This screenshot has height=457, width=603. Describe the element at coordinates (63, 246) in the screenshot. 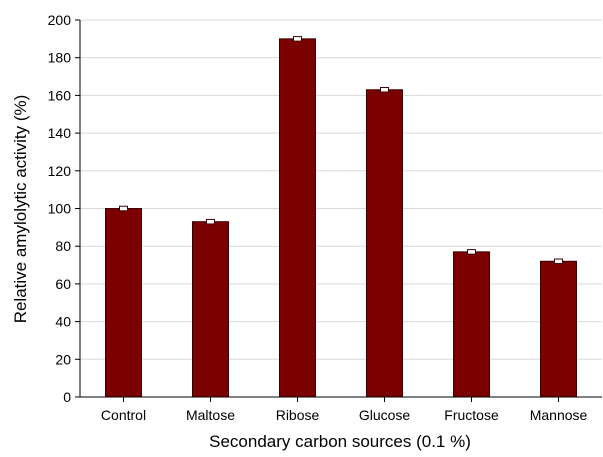

I see `y-tick-label: 80` at that location.